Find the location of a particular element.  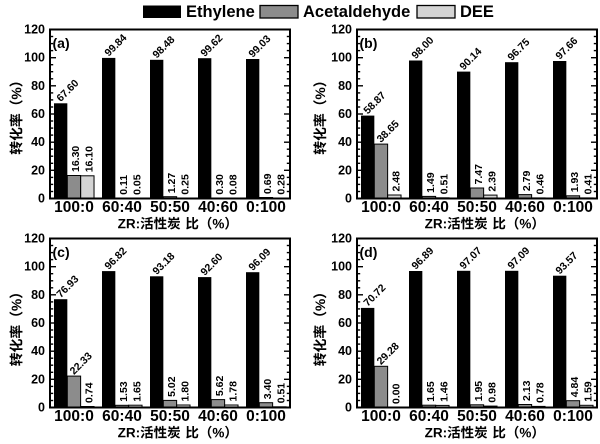

svg-text: 1.46 is located at coordinates (444, 391).